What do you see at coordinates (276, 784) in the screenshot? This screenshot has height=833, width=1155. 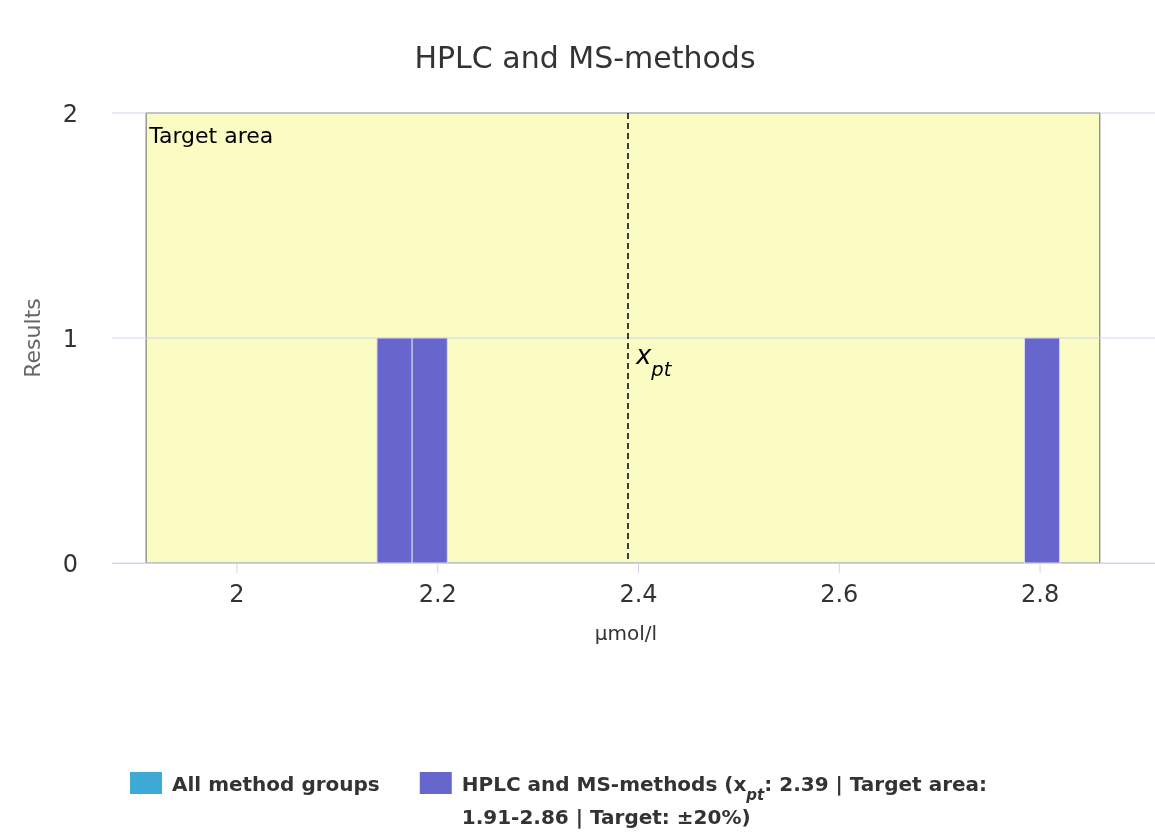 I see `text: All method groups` at bounding box center [276, 784].